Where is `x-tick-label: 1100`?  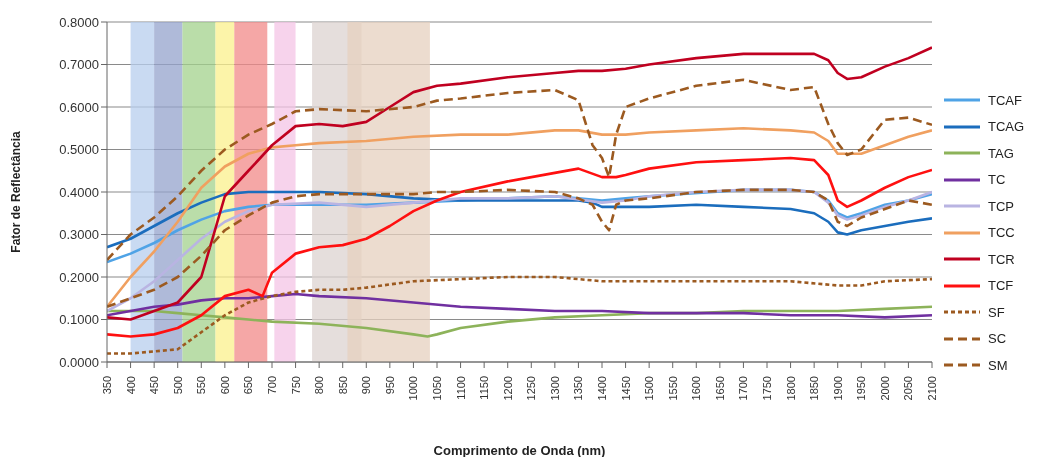
x-tick-label: 1100 is located at coordinates (460, 388).